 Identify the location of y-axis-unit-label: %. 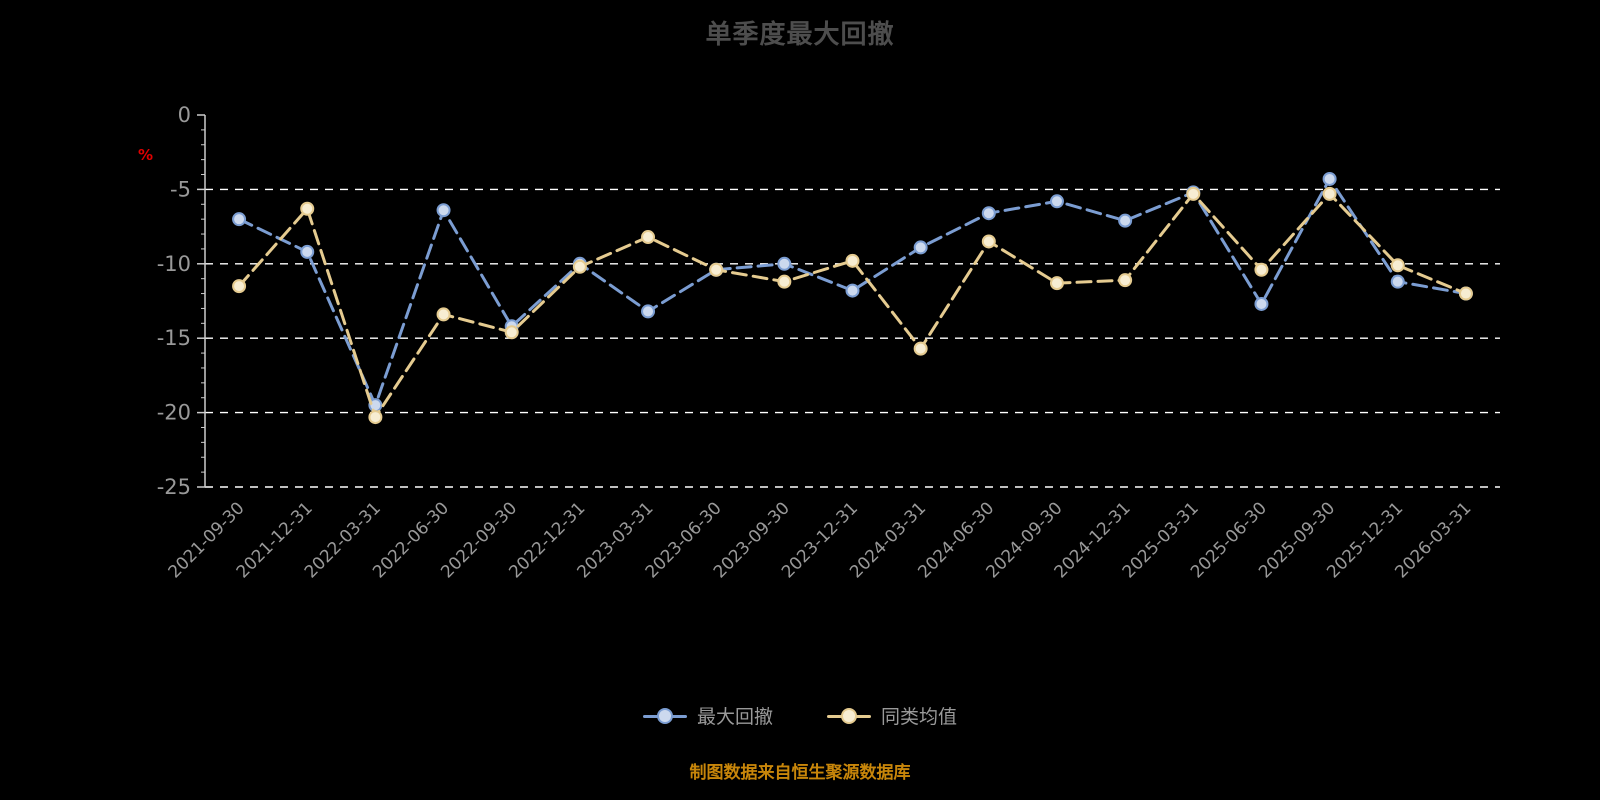
(146, 155).